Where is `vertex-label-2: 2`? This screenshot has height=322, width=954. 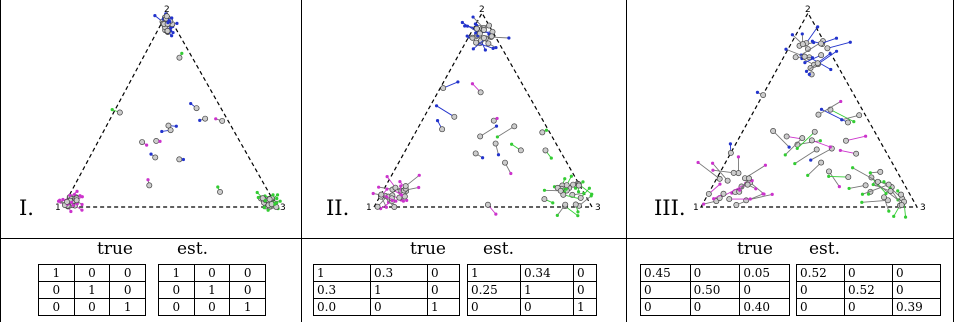 vertex-label-2: 2 is located at coordinates (482, 10).